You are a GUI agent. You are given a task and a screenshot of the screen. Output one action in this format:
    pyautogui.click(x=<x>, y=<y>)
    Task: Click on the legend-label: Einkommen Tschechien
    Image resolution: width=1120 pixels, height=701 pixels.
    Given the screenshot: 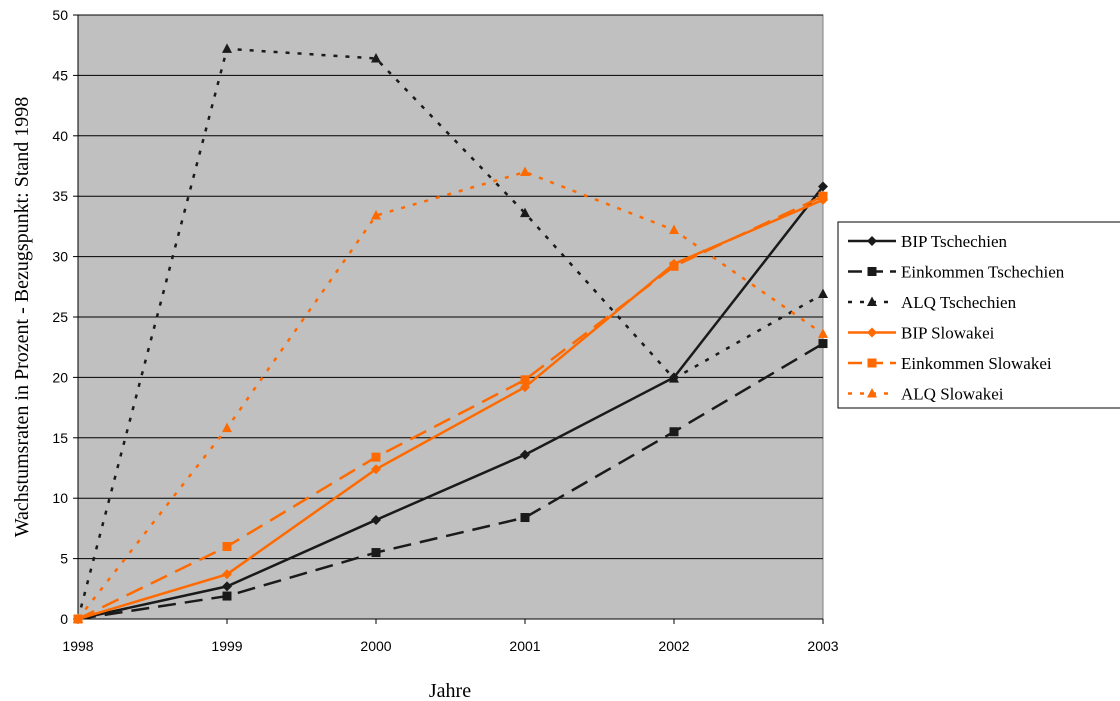 What is the action you would take?
    pyautogui.click(x=983, y=272)
    